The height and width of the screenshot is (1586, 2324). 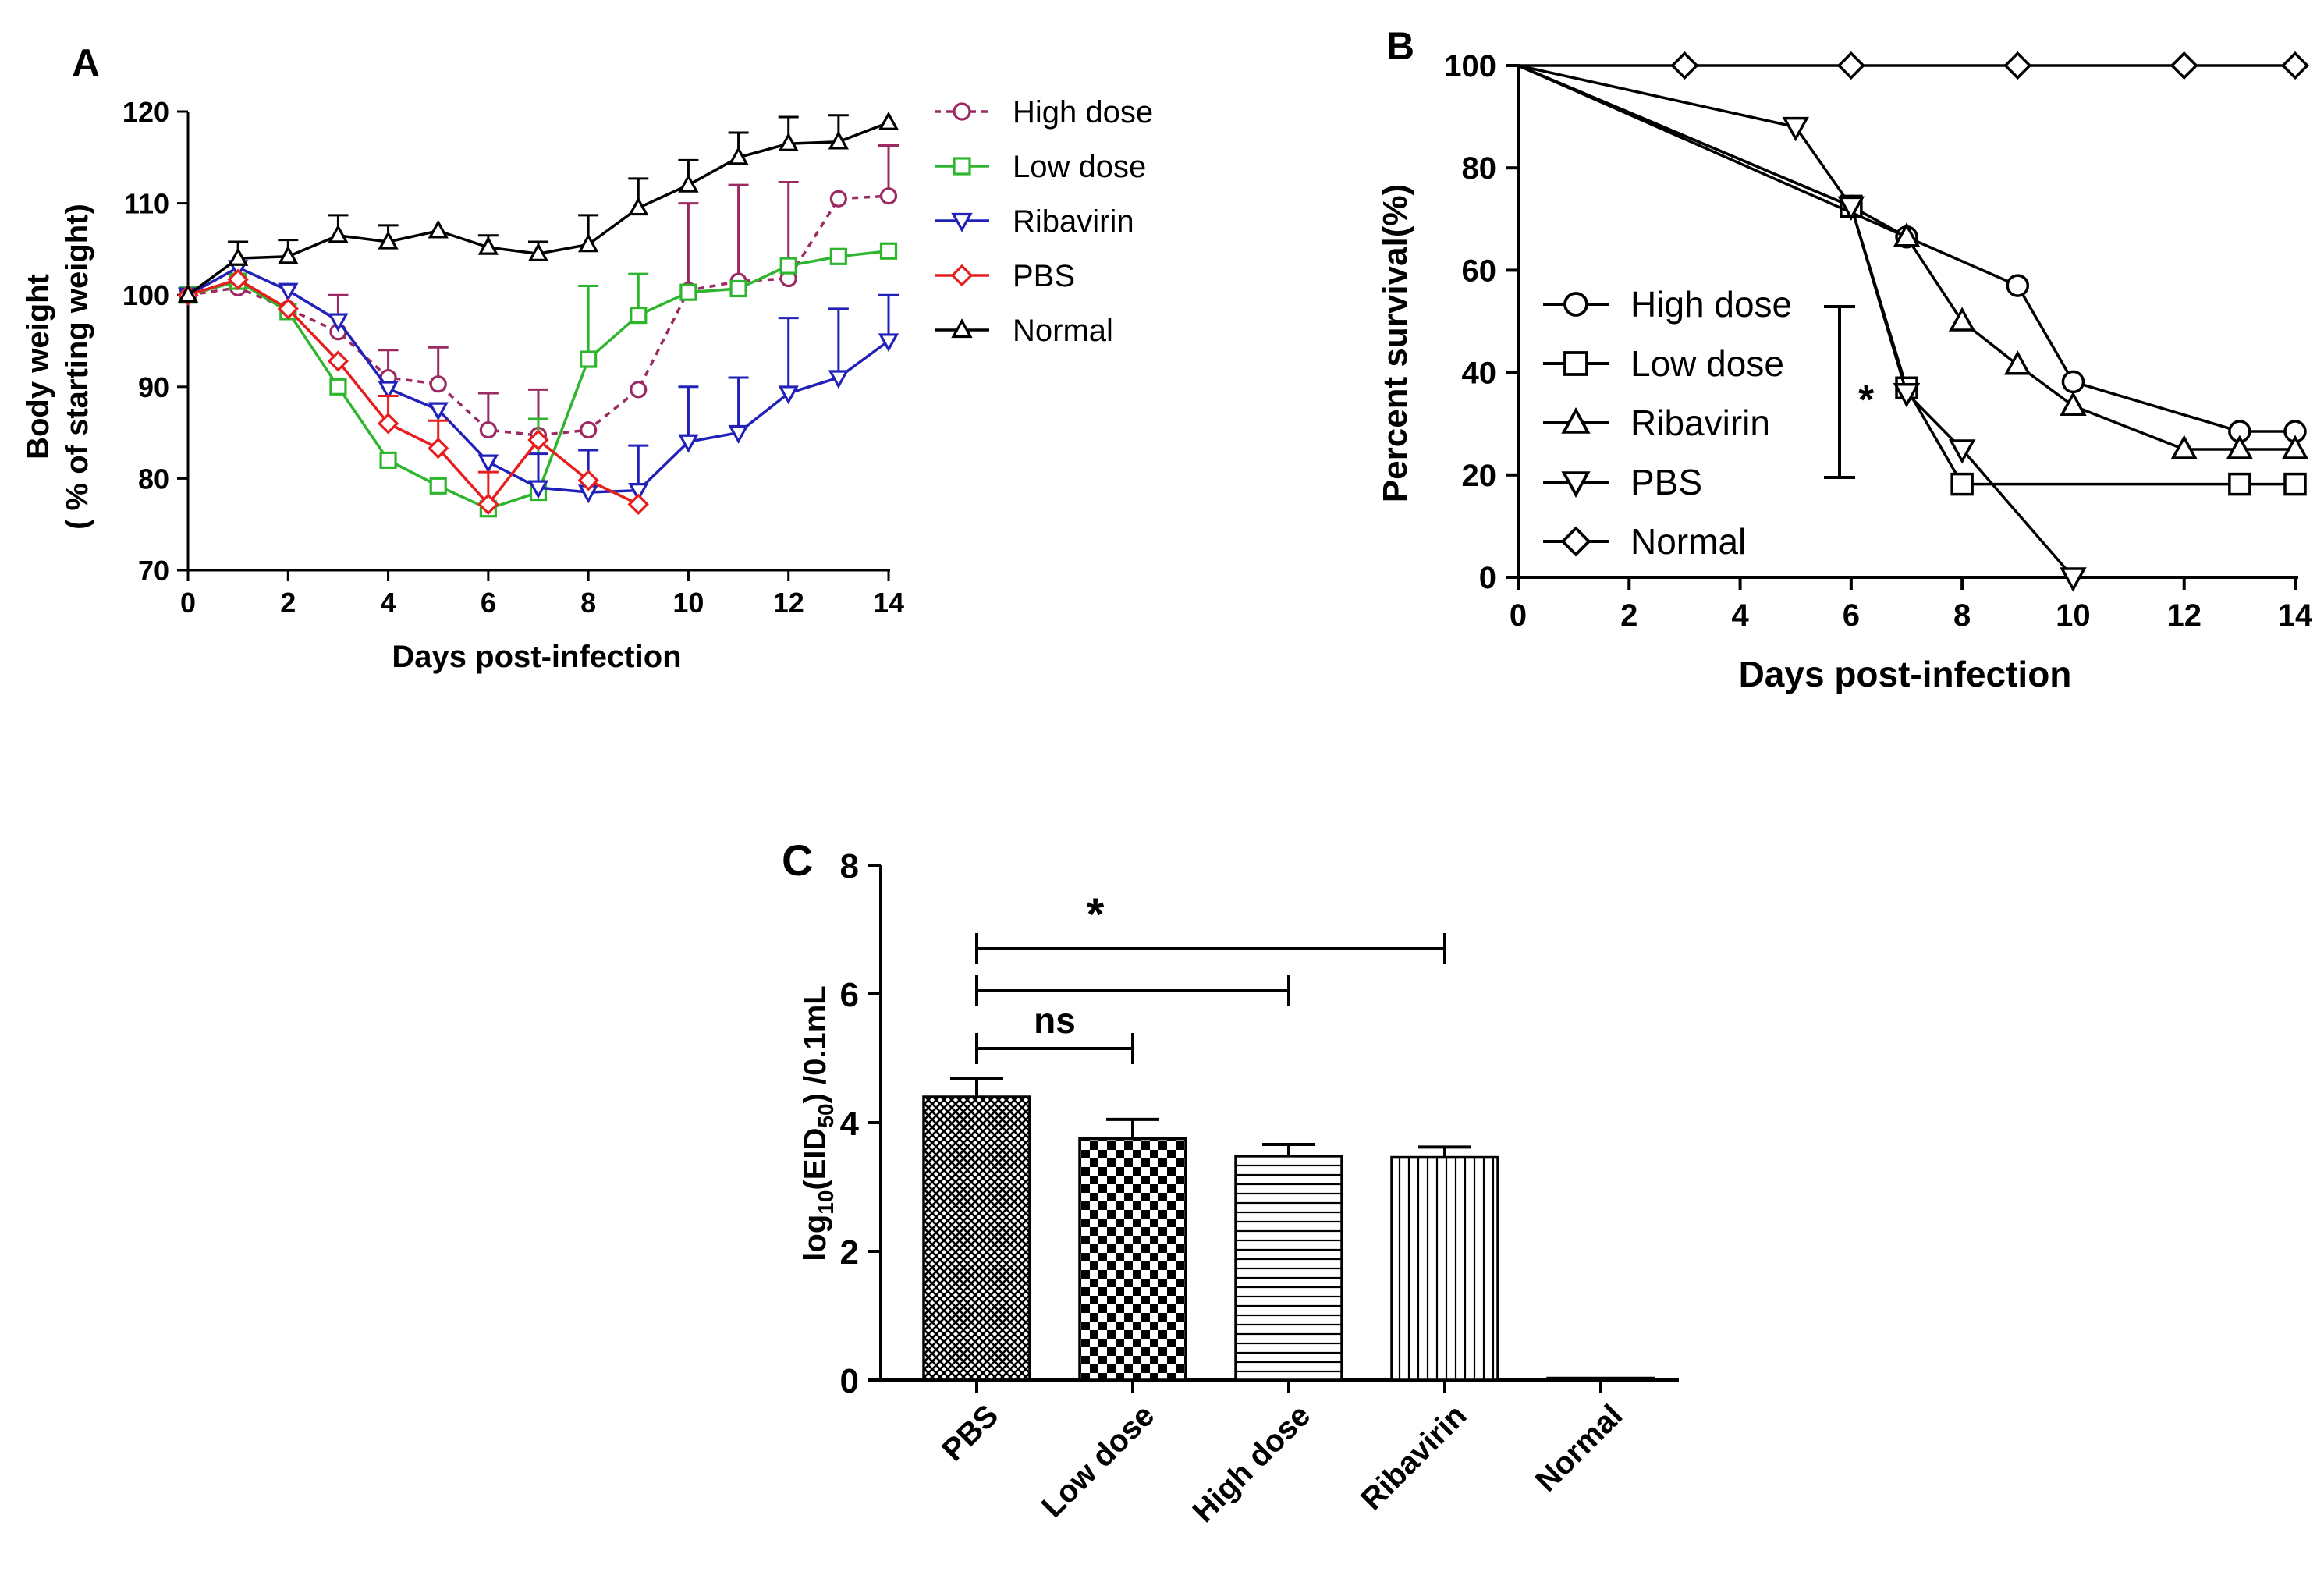 I want to click on panel-b-y-tick-label: 80, so click(x=1479, y=169).